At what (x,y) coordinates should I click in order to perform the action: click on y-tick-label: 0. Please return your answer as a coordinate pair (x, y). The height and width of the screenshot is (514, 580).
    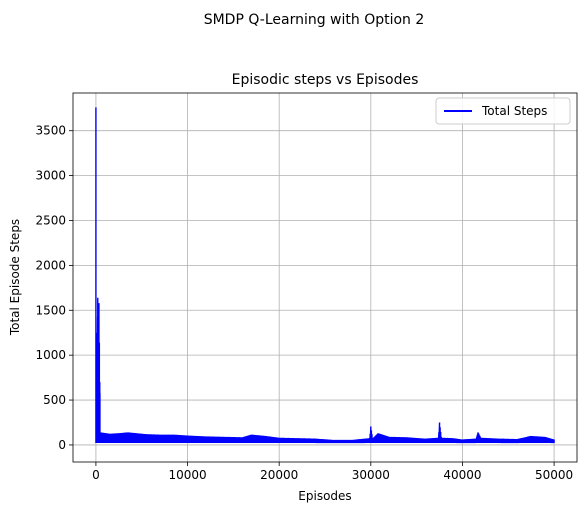
    Looking at the image, I should click on (62, 445).